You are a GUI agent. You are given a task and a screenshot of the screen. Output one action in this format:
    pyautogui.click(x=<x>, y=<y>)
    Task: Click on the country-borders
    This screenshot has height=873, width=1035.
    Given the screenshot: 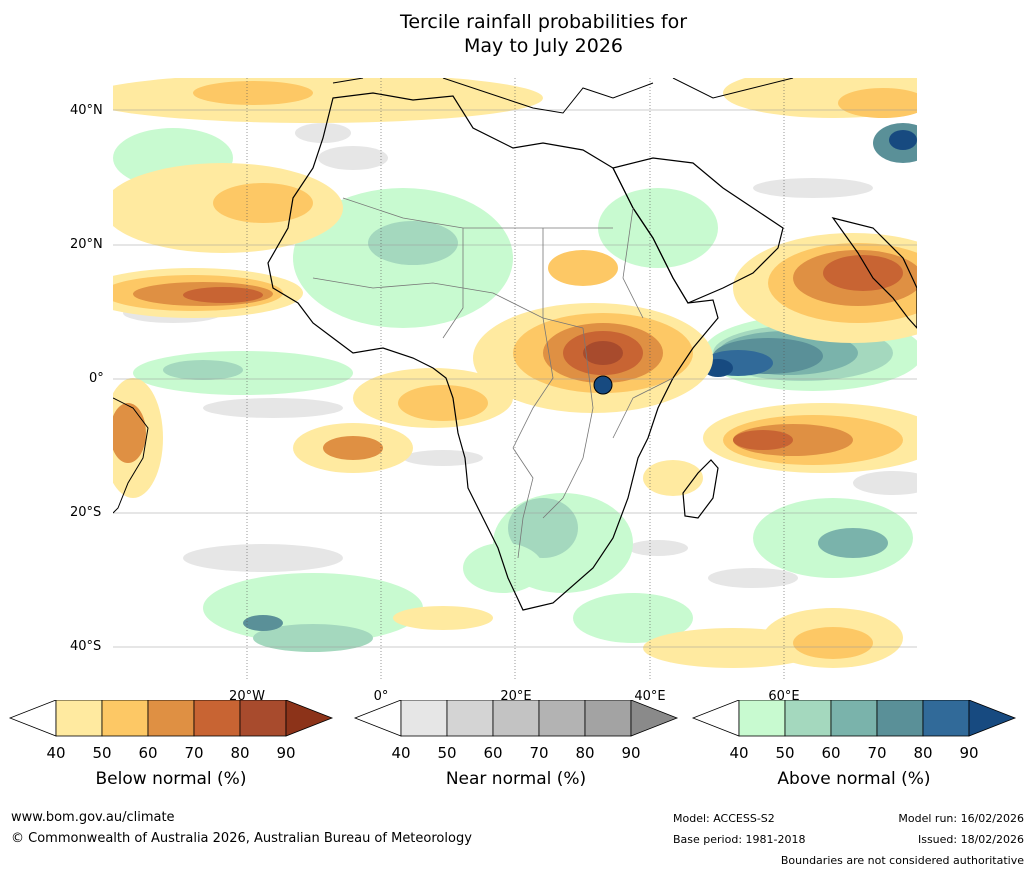 What is the action you would take?
    pyautogui.click(x=493, y=378)
    